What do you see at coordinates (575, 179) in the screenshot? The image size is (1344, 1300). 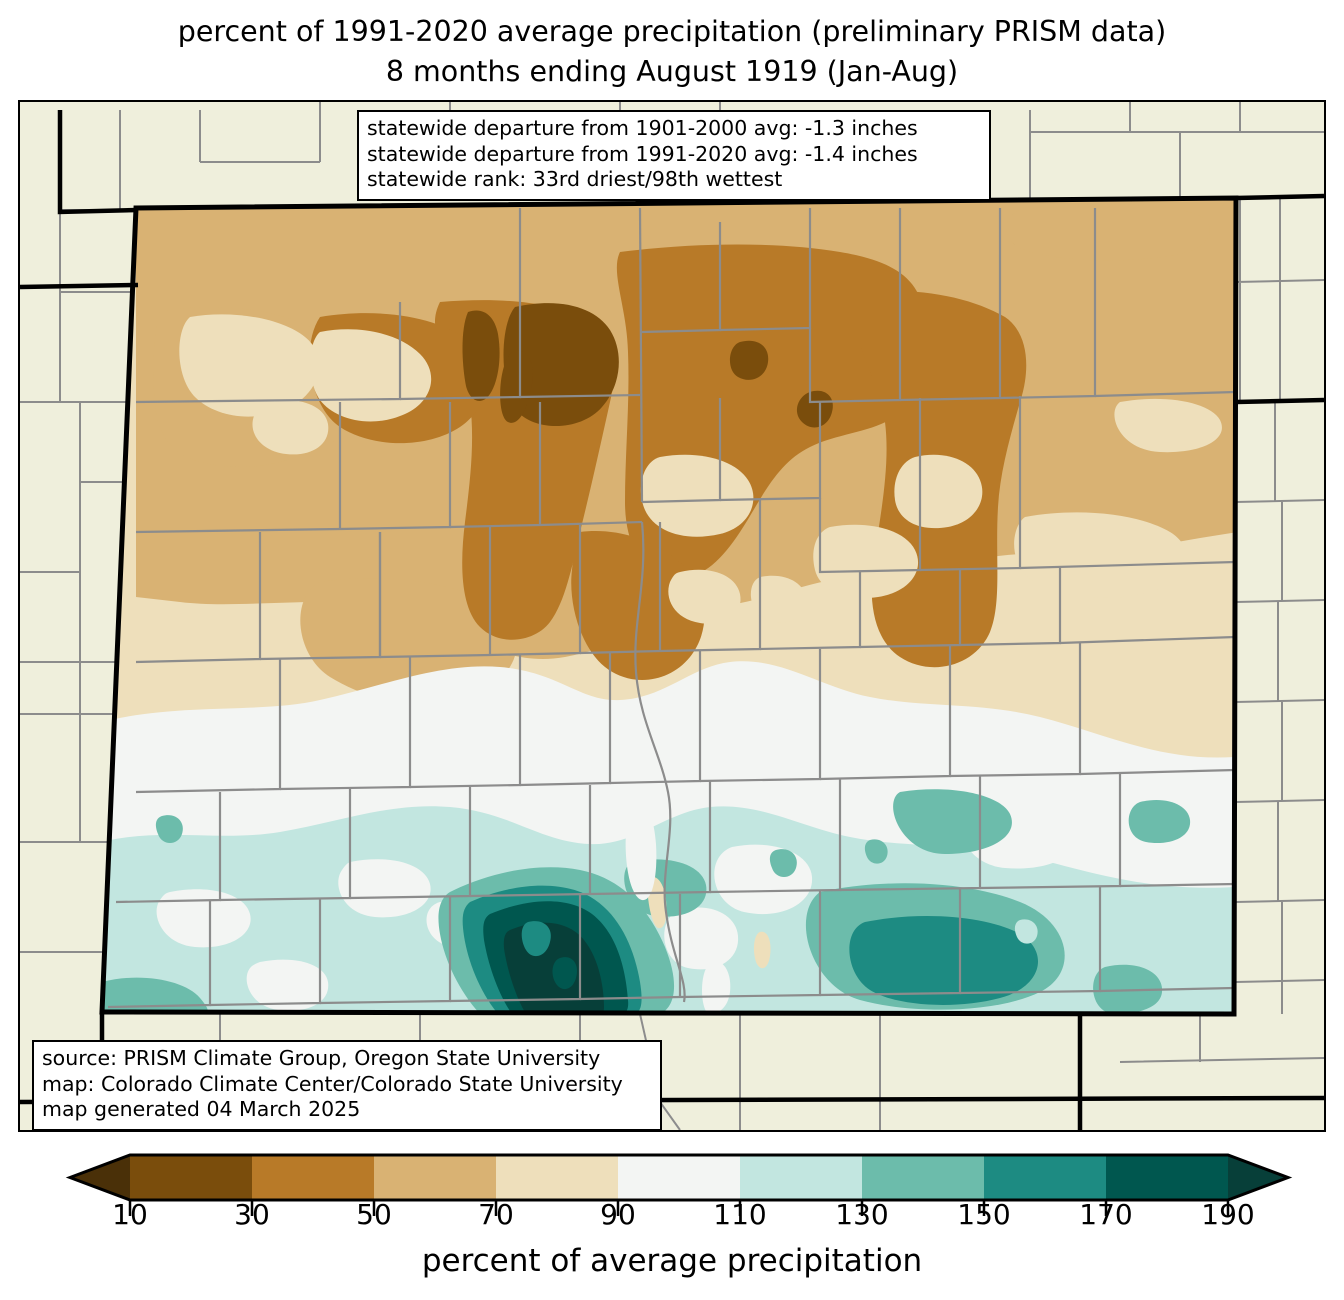 I see `stats-statewide-rank: statewide rank: 33rd driest/98th wettest` at bounding box center [575, 179].